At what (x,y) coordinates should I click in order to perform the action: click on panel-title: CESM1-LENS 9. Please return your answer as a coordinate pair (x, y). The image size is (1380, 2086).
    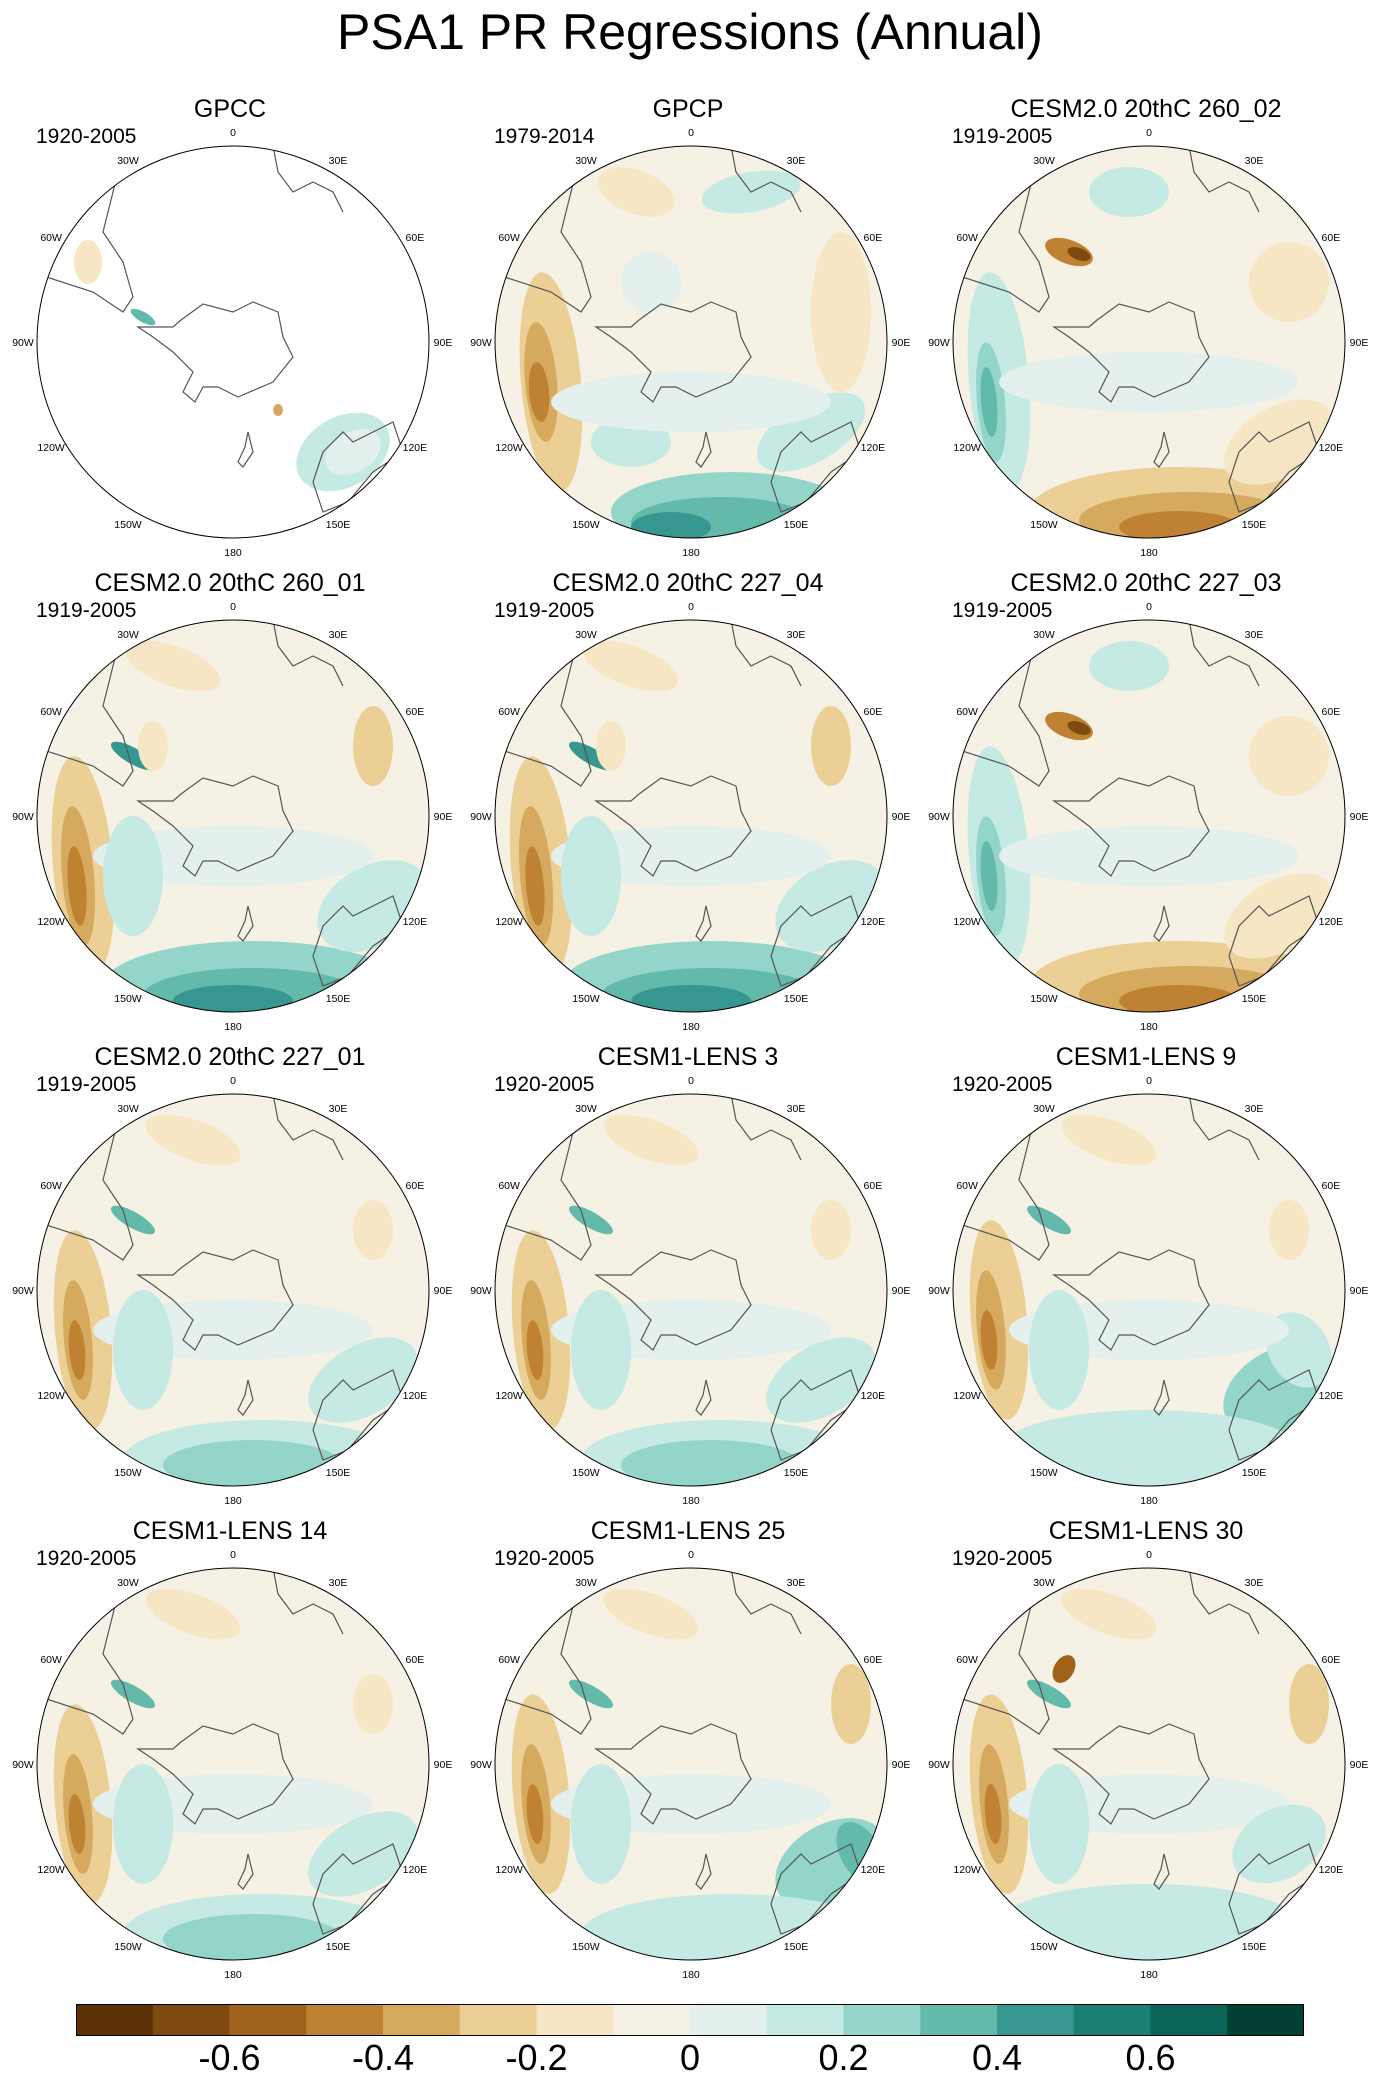
    Looking at the image, I should click on (1146, 1057).